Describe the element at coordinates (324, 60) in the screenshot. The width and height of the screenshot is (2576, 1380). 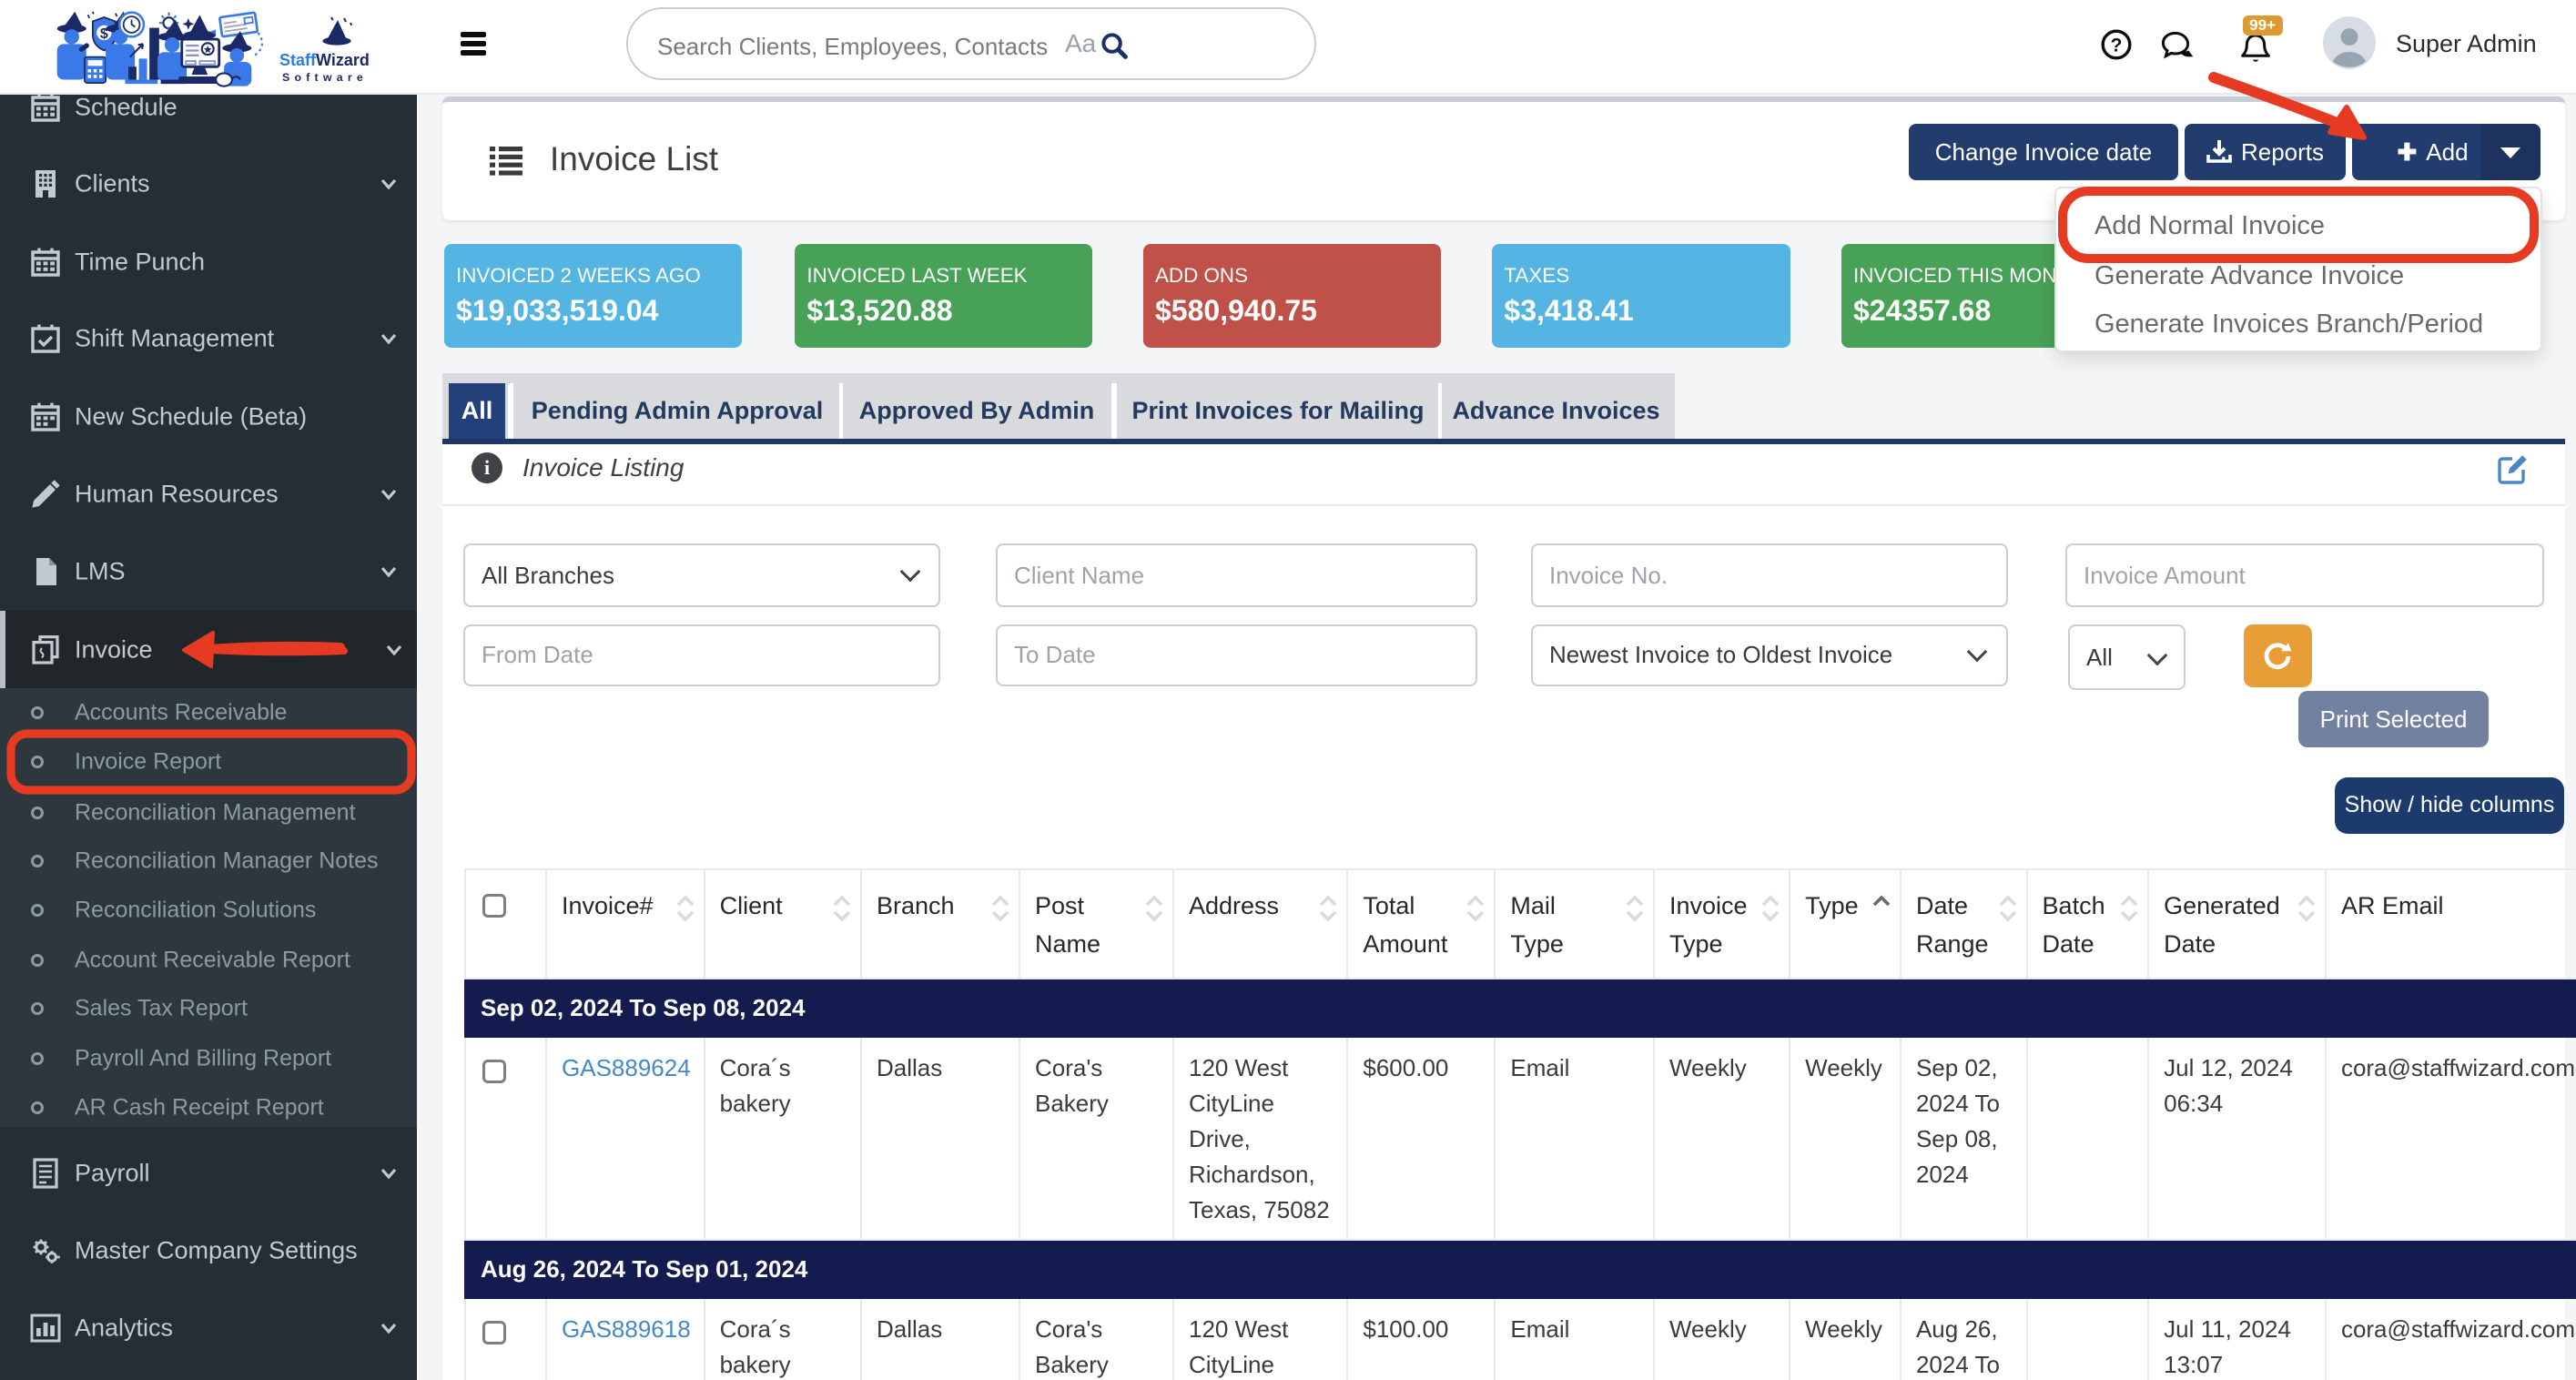
I see `svg-text: StaffWizard` at that location.